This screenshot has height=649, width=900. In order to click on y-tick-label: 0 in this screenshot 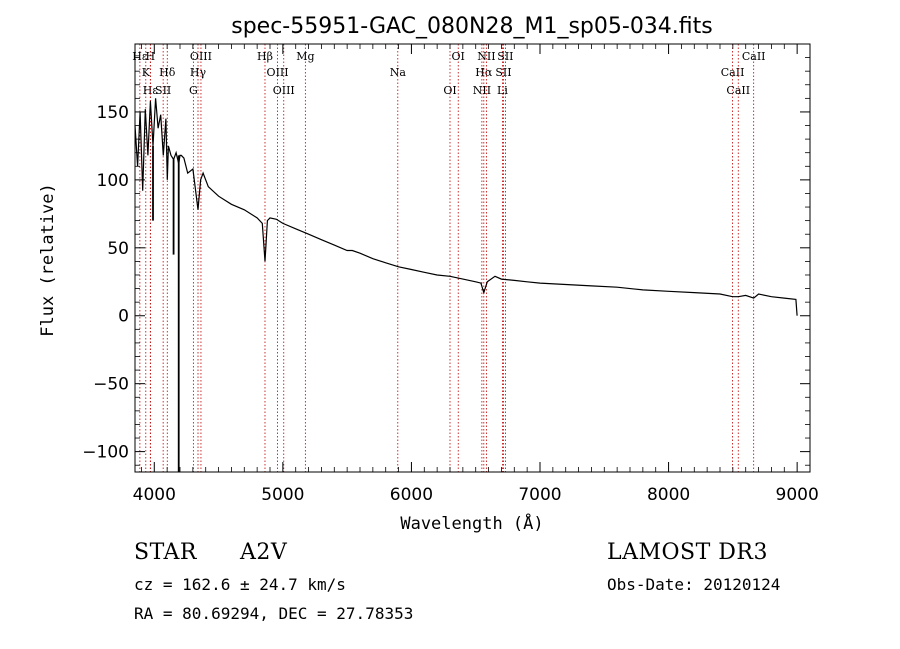, I will do `click(123, 317)`.